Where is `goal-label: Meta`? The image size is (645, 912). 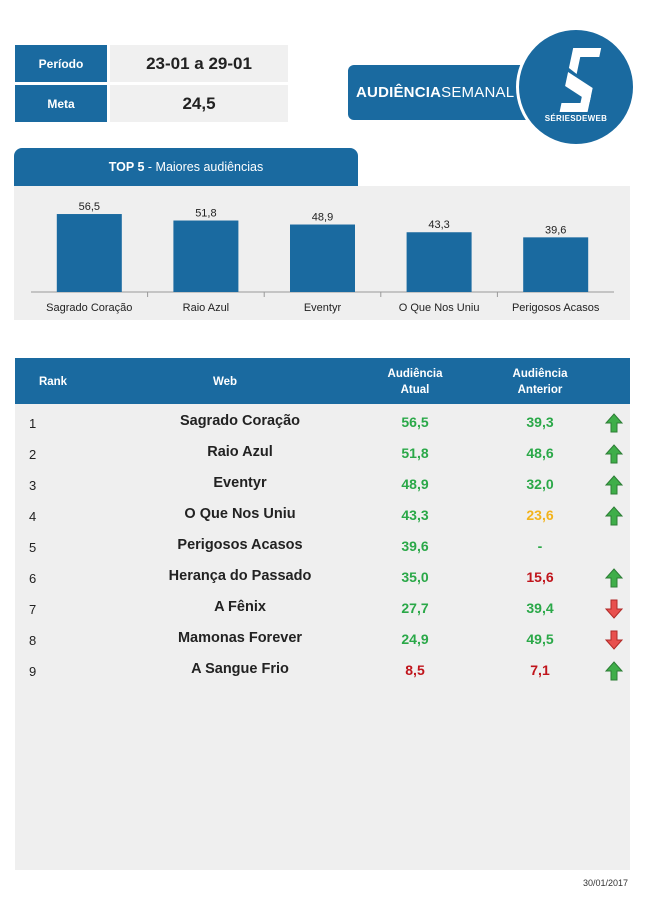
goal-label: Meta is located at coordinates (61, 103).